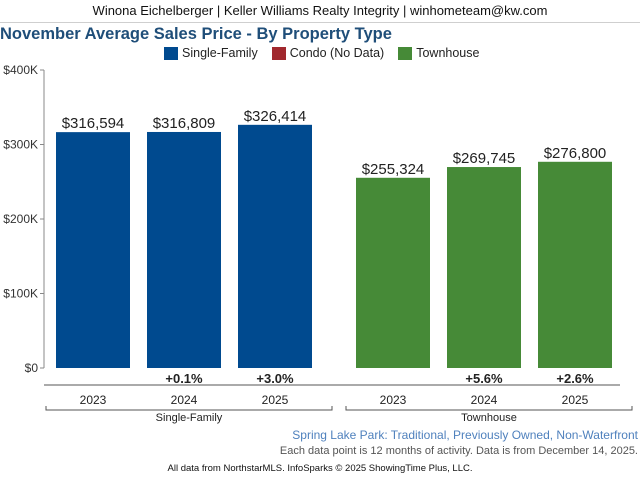  I want to click on bar-single-family-2023, so click(93, 250).